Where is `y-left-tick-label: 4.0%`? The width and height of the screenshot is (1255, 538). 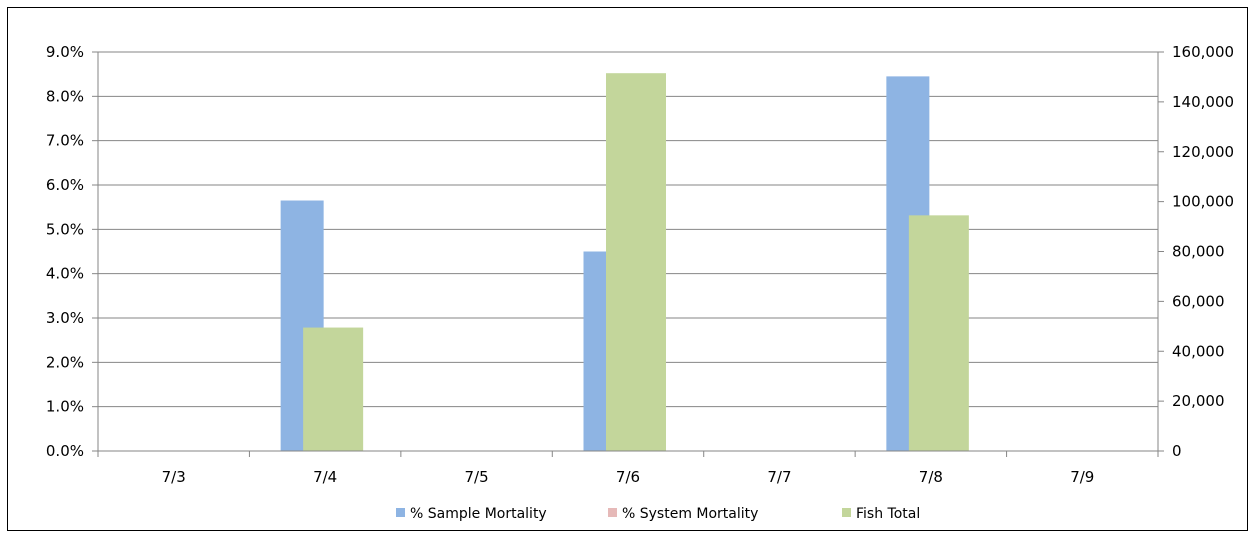
y-left-tick-label: 4.0% is located at coordinates (65, 274).